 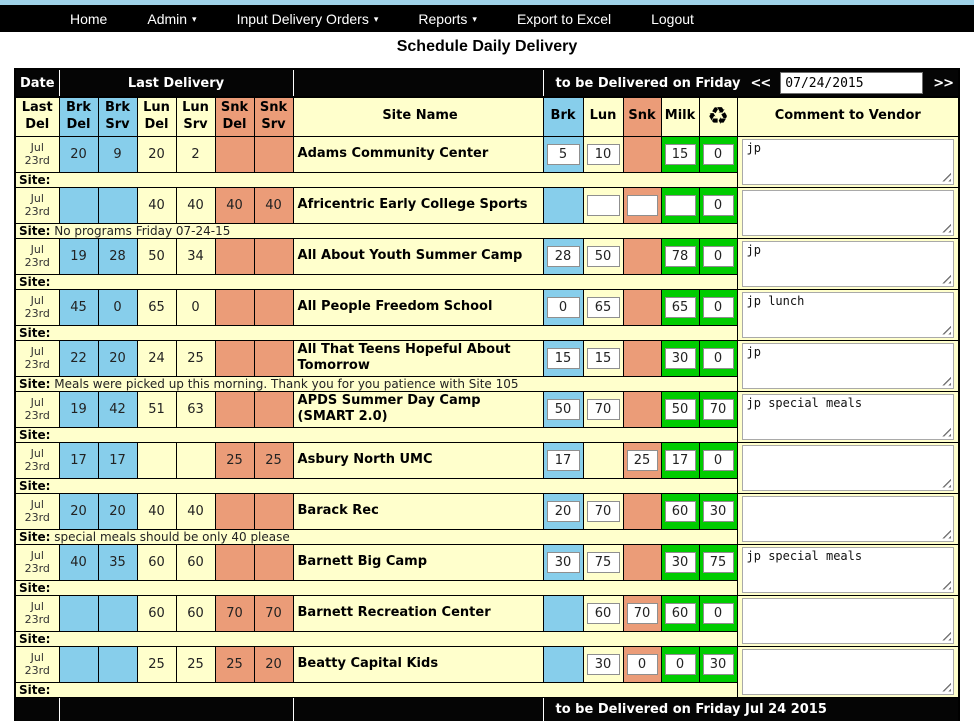 I want to click on last-snk-del-value, so click(x=234, y=256).